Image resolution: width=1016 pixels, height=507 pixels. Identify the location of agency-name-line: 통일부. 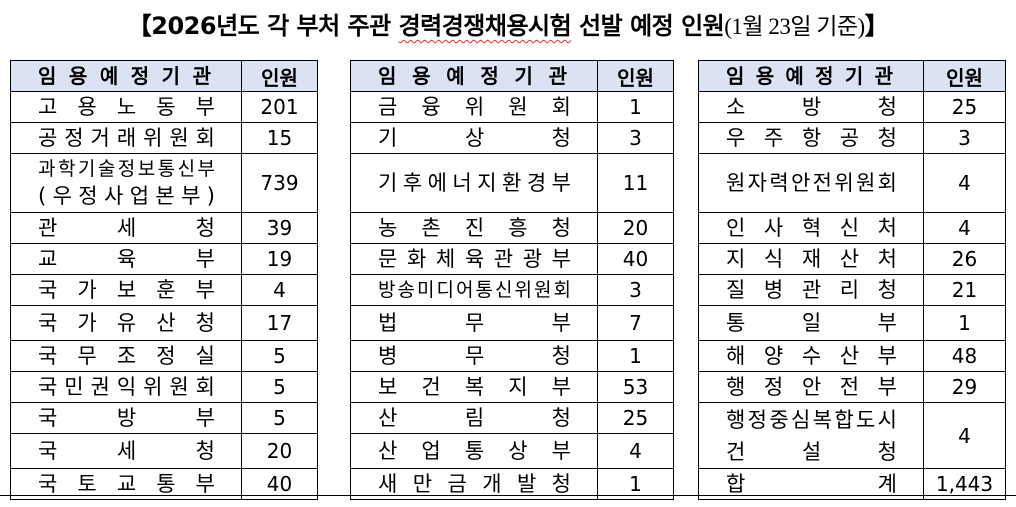
(811, 323).